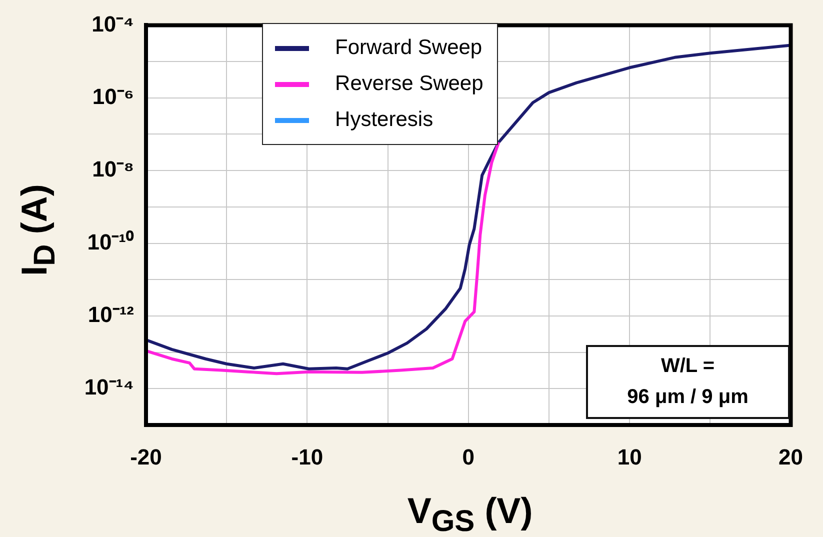  I want to click on y-tick-label: 10⁻⁴, so click(113, 23).